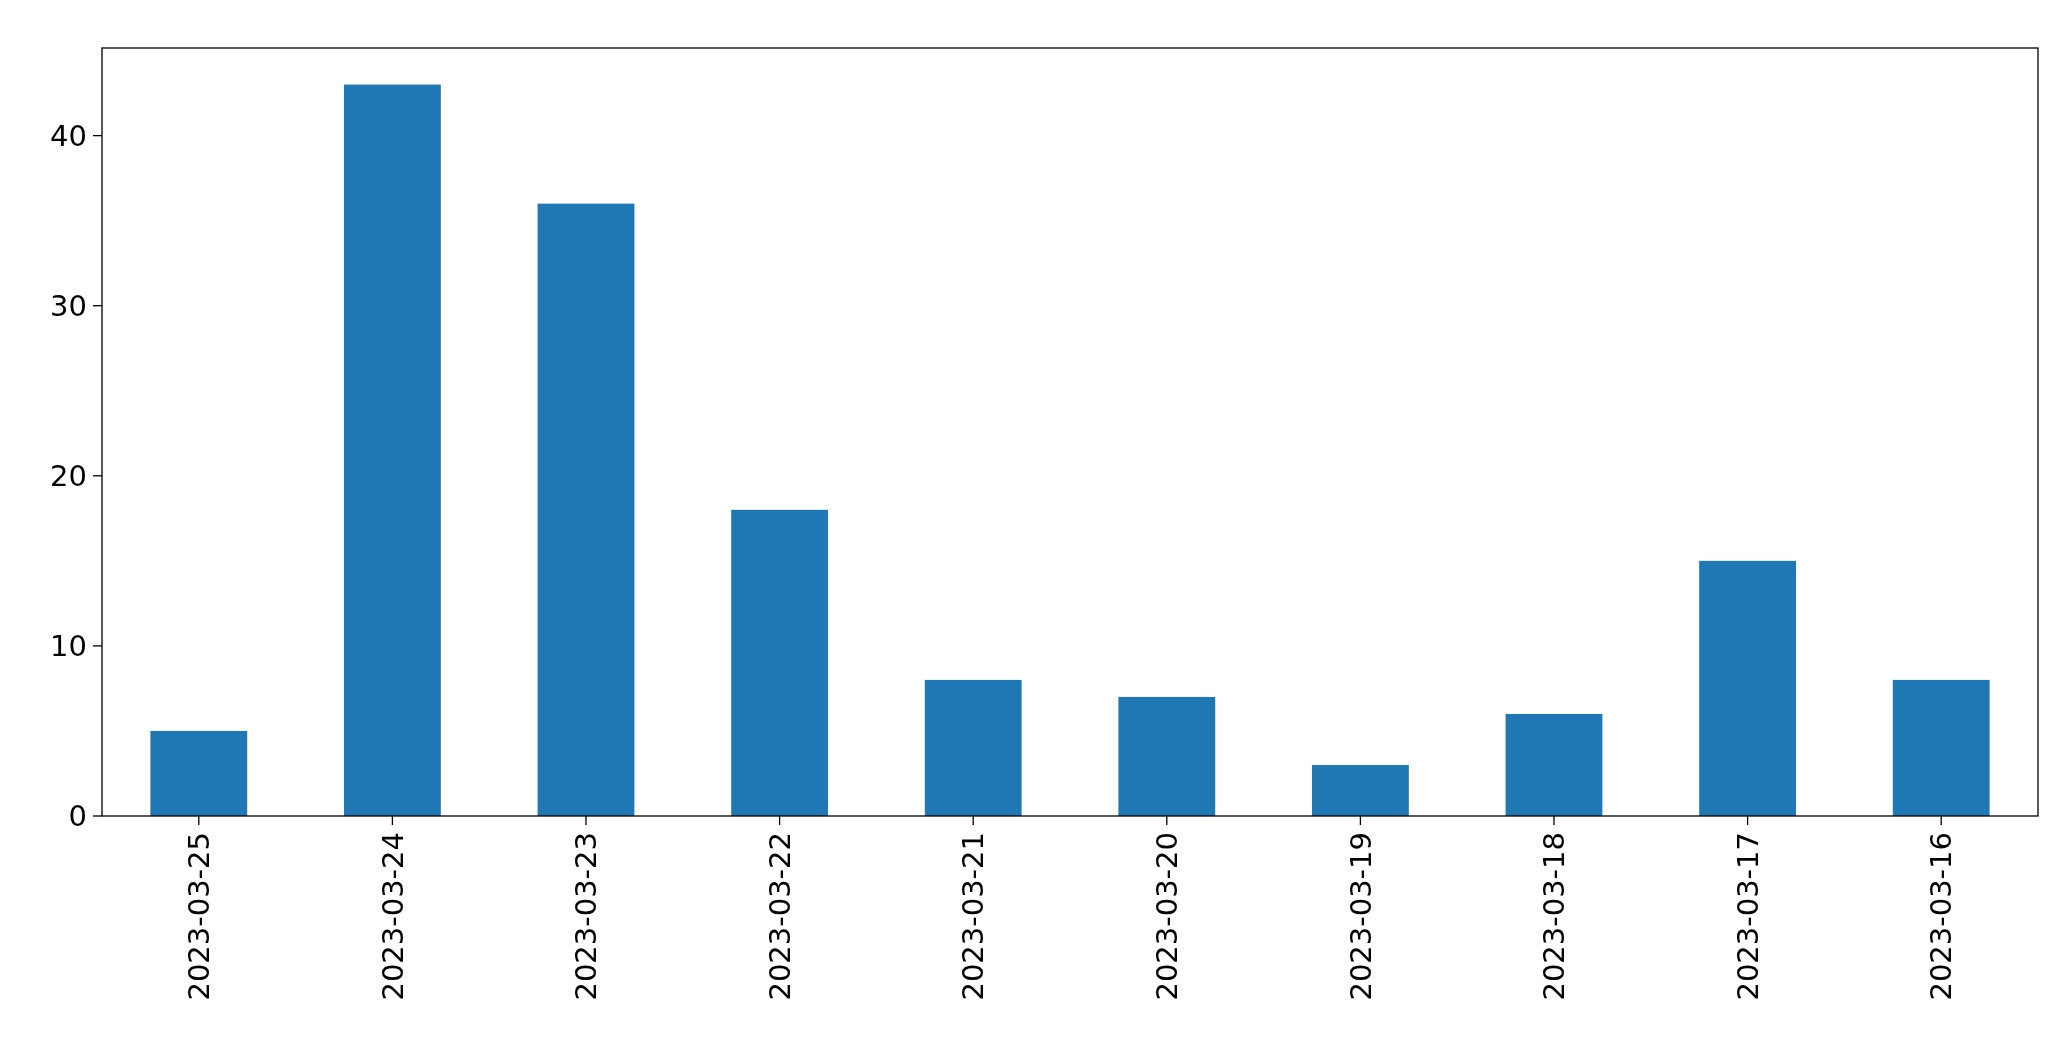 The image size is (2071, 1061). I want to click on x-tick-label: 2023-03-23, so click(586, 916).